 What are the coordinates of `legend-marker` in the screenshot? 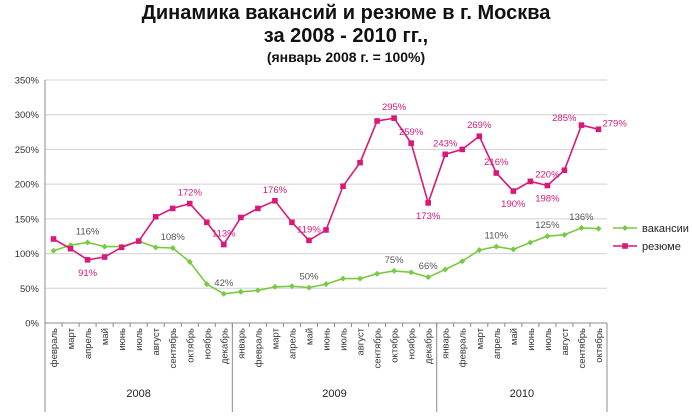 It's located at (625, 228).